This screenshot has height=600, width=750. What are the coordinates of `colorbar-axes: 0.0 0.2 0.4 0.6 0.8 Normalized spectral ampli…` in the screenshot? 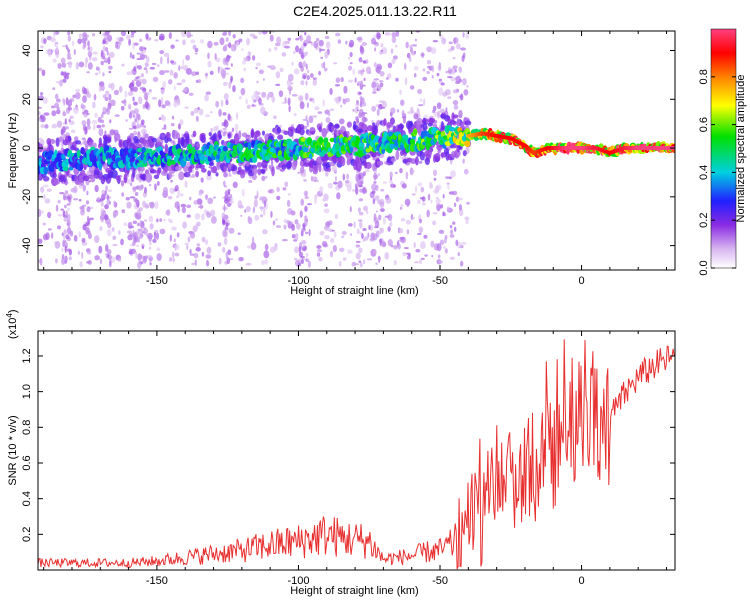 It's located at (722, 152).